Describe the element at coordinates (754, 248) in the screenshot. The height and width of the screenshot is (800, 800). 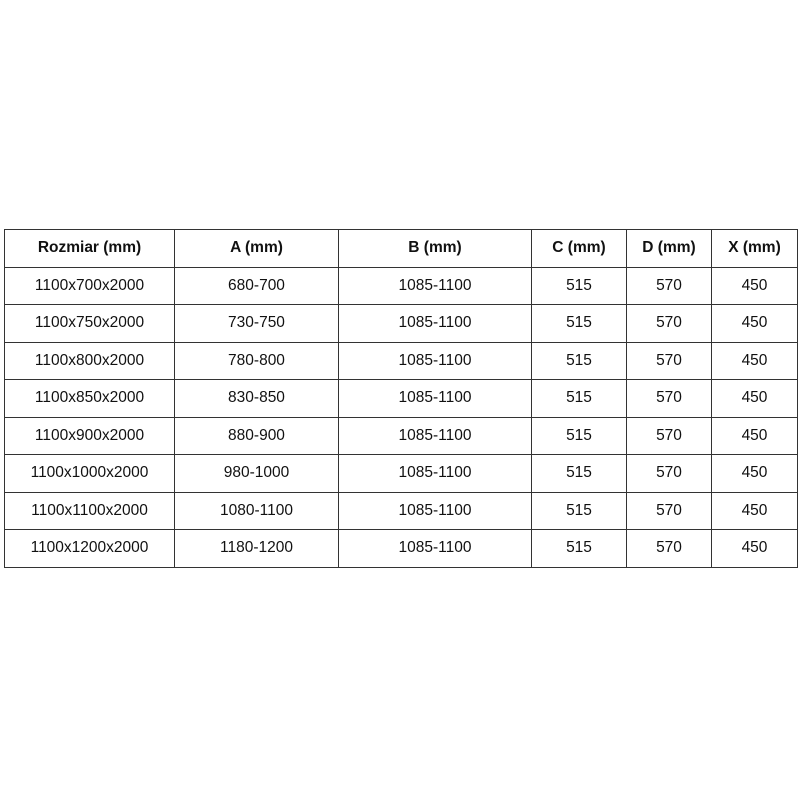
I see `column-header: X (mm)` at that location.